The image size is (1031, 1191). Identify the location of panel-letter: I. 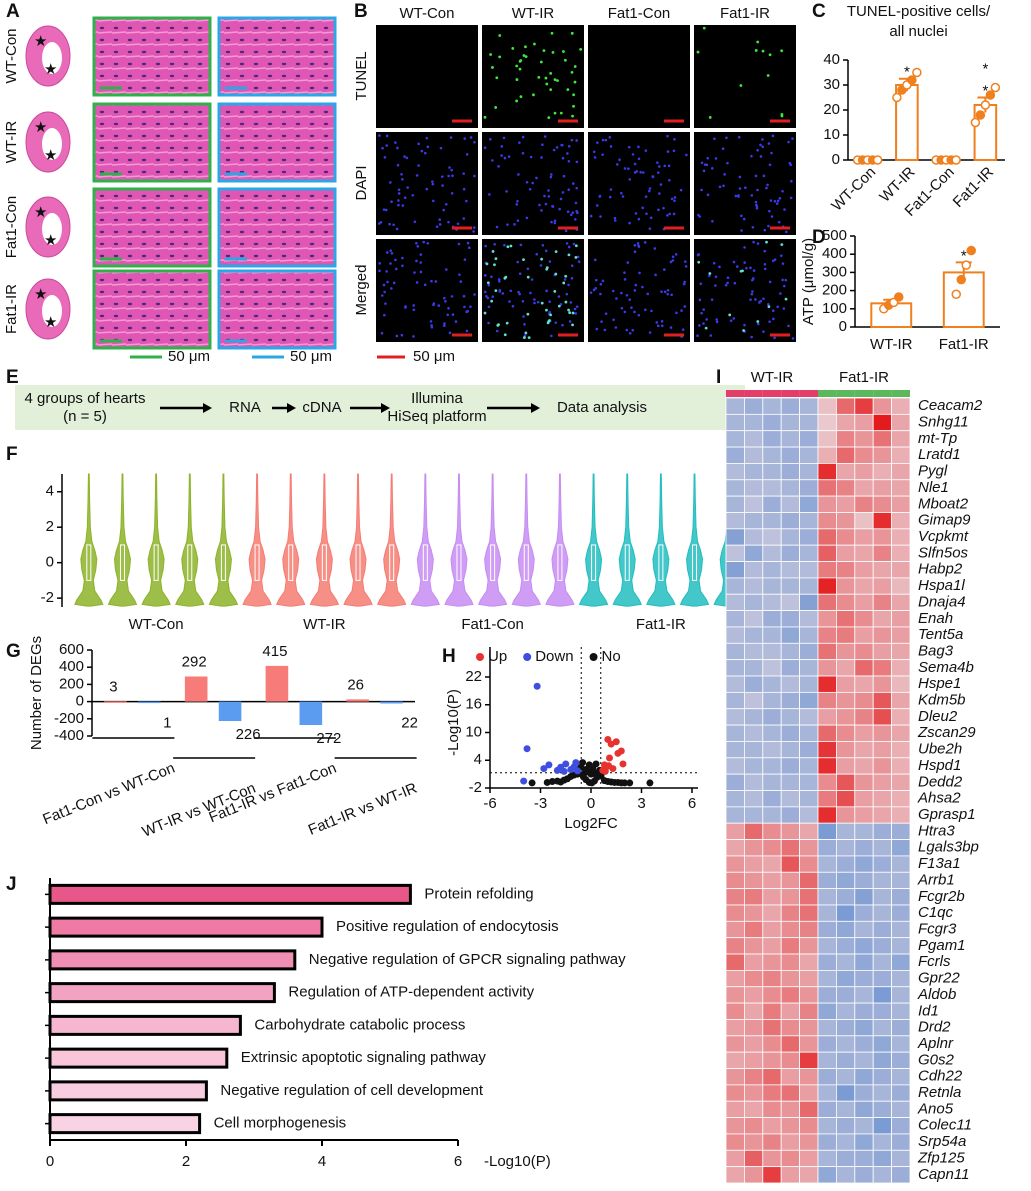
(718, 377).